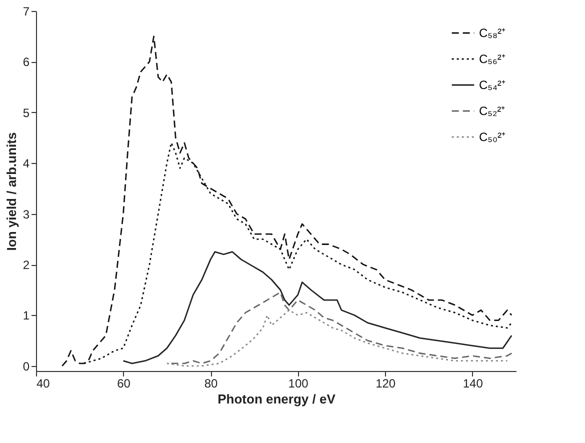  Describe the element at coordinates (492, 137) in the screenshot. I see `legend-label: C₅₀²⁺` at that location.